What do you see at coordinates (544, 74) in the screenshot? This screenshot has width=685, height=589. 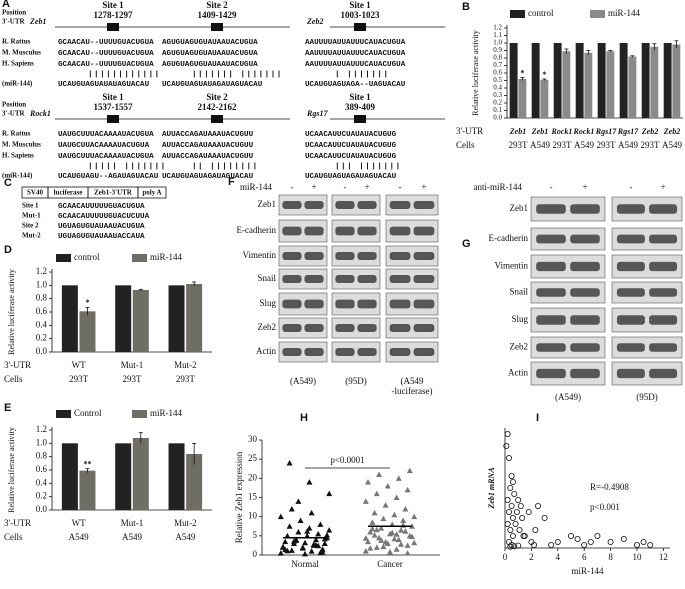 I see `significance-mark: *` at bounding box center [544, 74].